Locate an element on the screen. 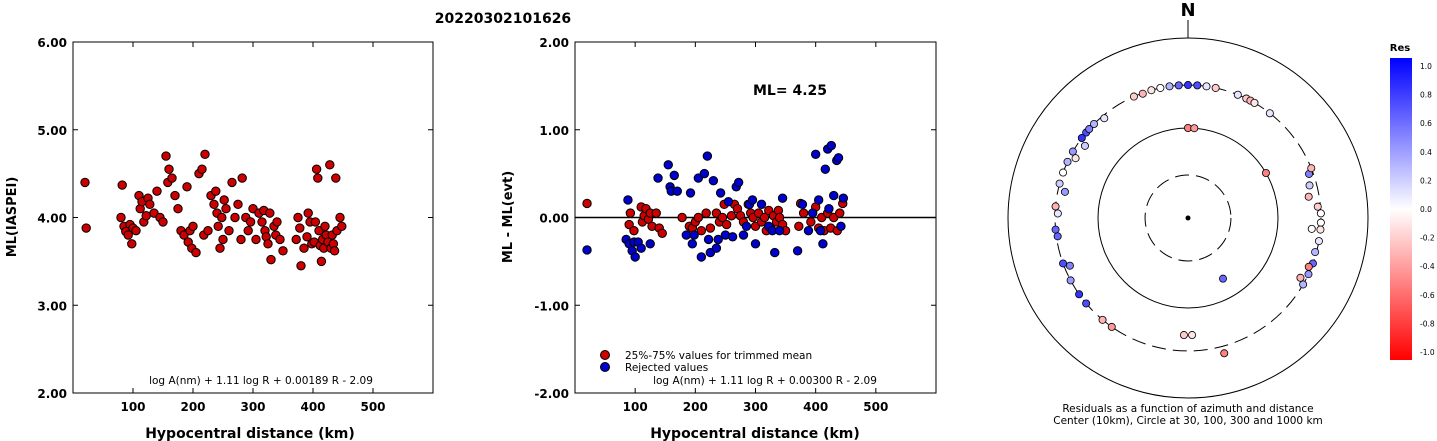  colorbar-tick-label: 0.2 is located at coordinates (1426, 180).